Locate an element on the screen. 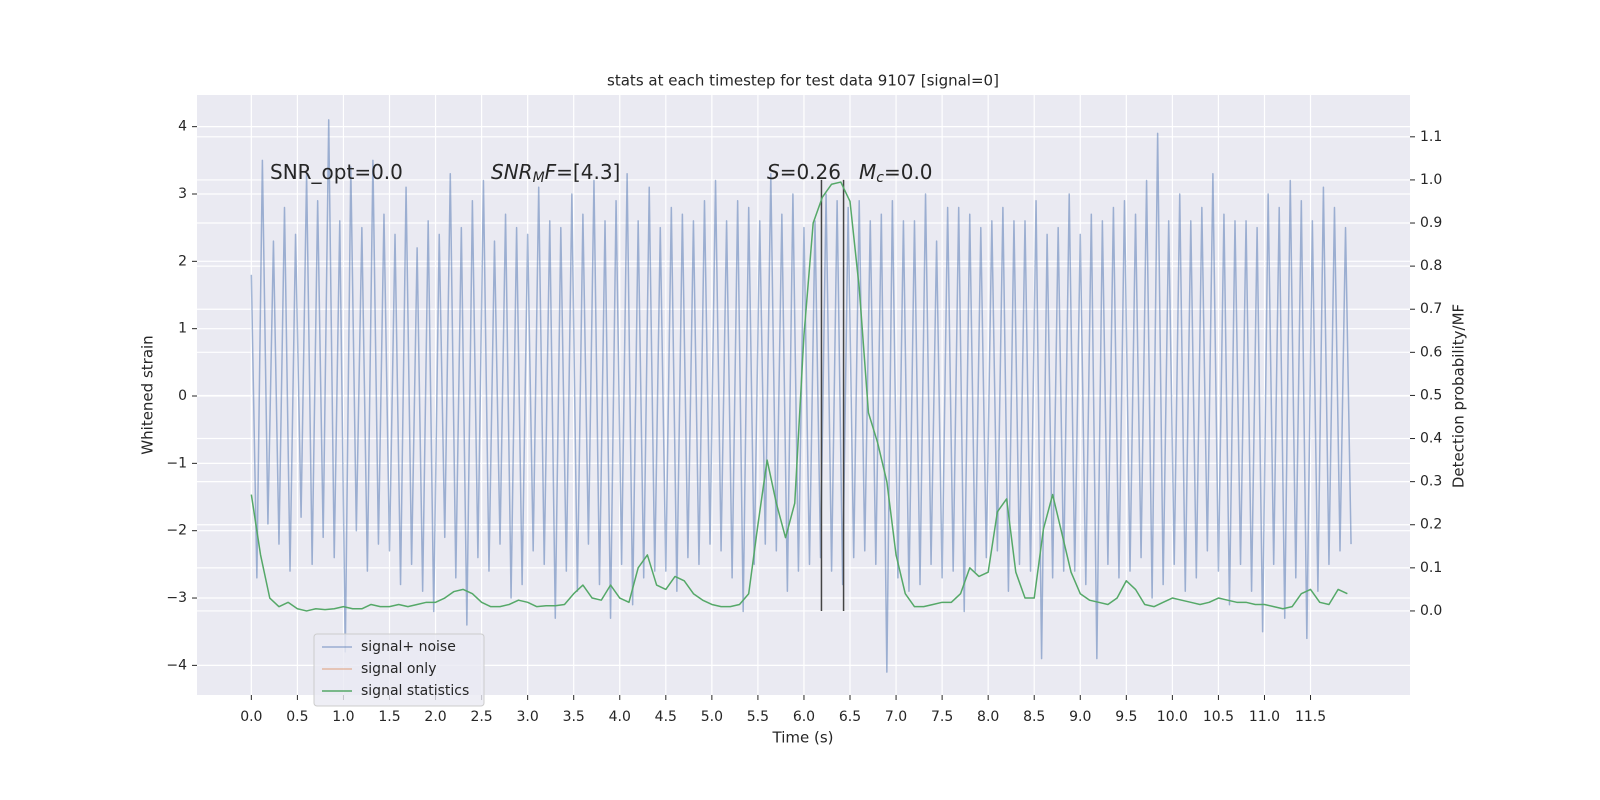 The image size is (1600, 800). y2-tick-label: 1.1 is located at coordinates (1431, 137).